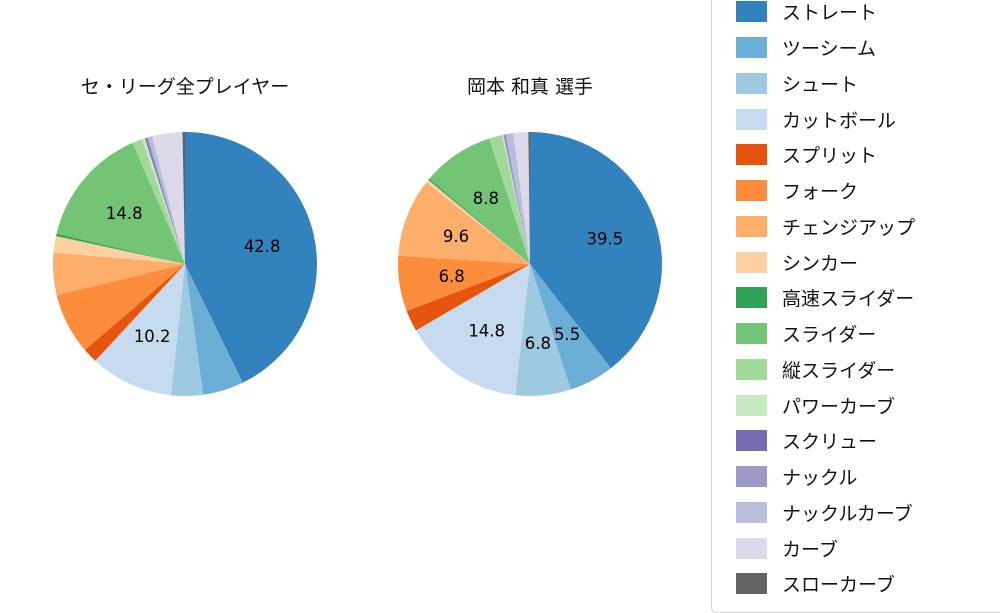  I want to click on pie-slice-value-label: 42.8, so click(262, 246).